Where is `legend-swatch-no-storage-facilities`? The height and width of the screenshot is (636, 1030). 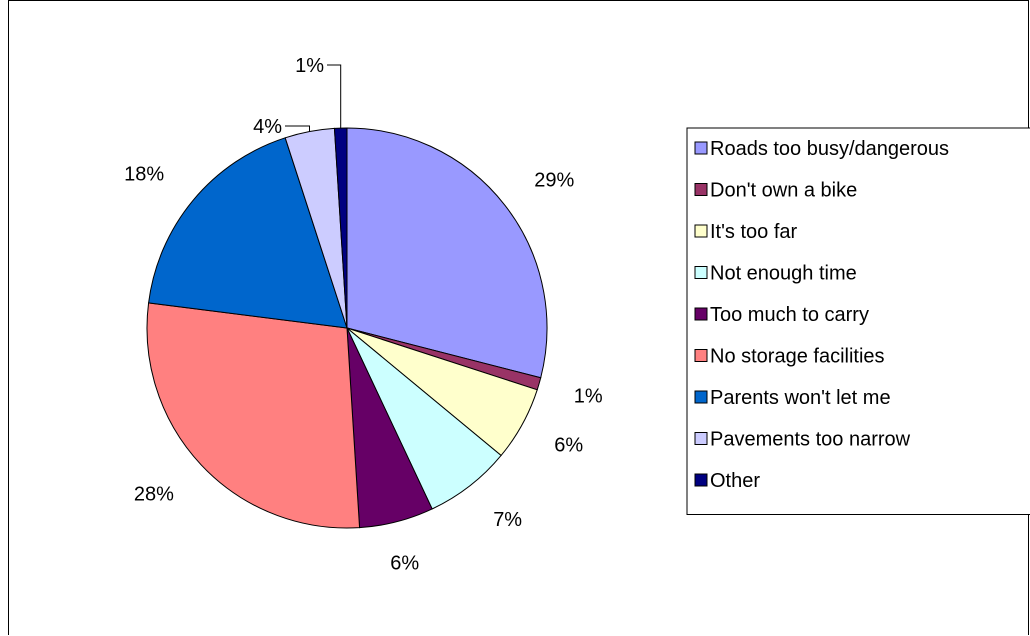 legend-swatch-no-storage-facilities is located at coordinates (701, 355).